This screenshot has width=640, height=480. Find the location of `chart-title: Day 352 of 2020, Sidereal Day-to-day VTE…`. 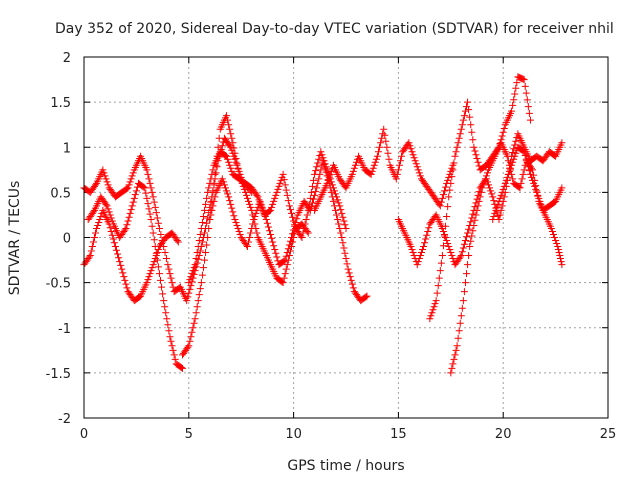

chart-title: Day 352 of 2020, Sidereal Day-to-day VTE… is located at coordinates (334, 29).